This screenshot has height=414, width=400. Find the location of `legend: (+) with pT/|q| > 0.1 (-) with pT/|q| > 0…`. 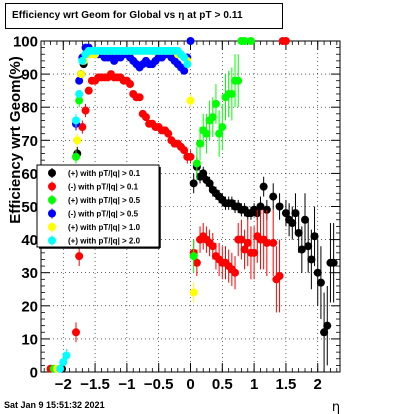

legend: (+) with pT/|q| > 0.1 (-) with pT/|q| > 0… is located at coordinates (98, 206).